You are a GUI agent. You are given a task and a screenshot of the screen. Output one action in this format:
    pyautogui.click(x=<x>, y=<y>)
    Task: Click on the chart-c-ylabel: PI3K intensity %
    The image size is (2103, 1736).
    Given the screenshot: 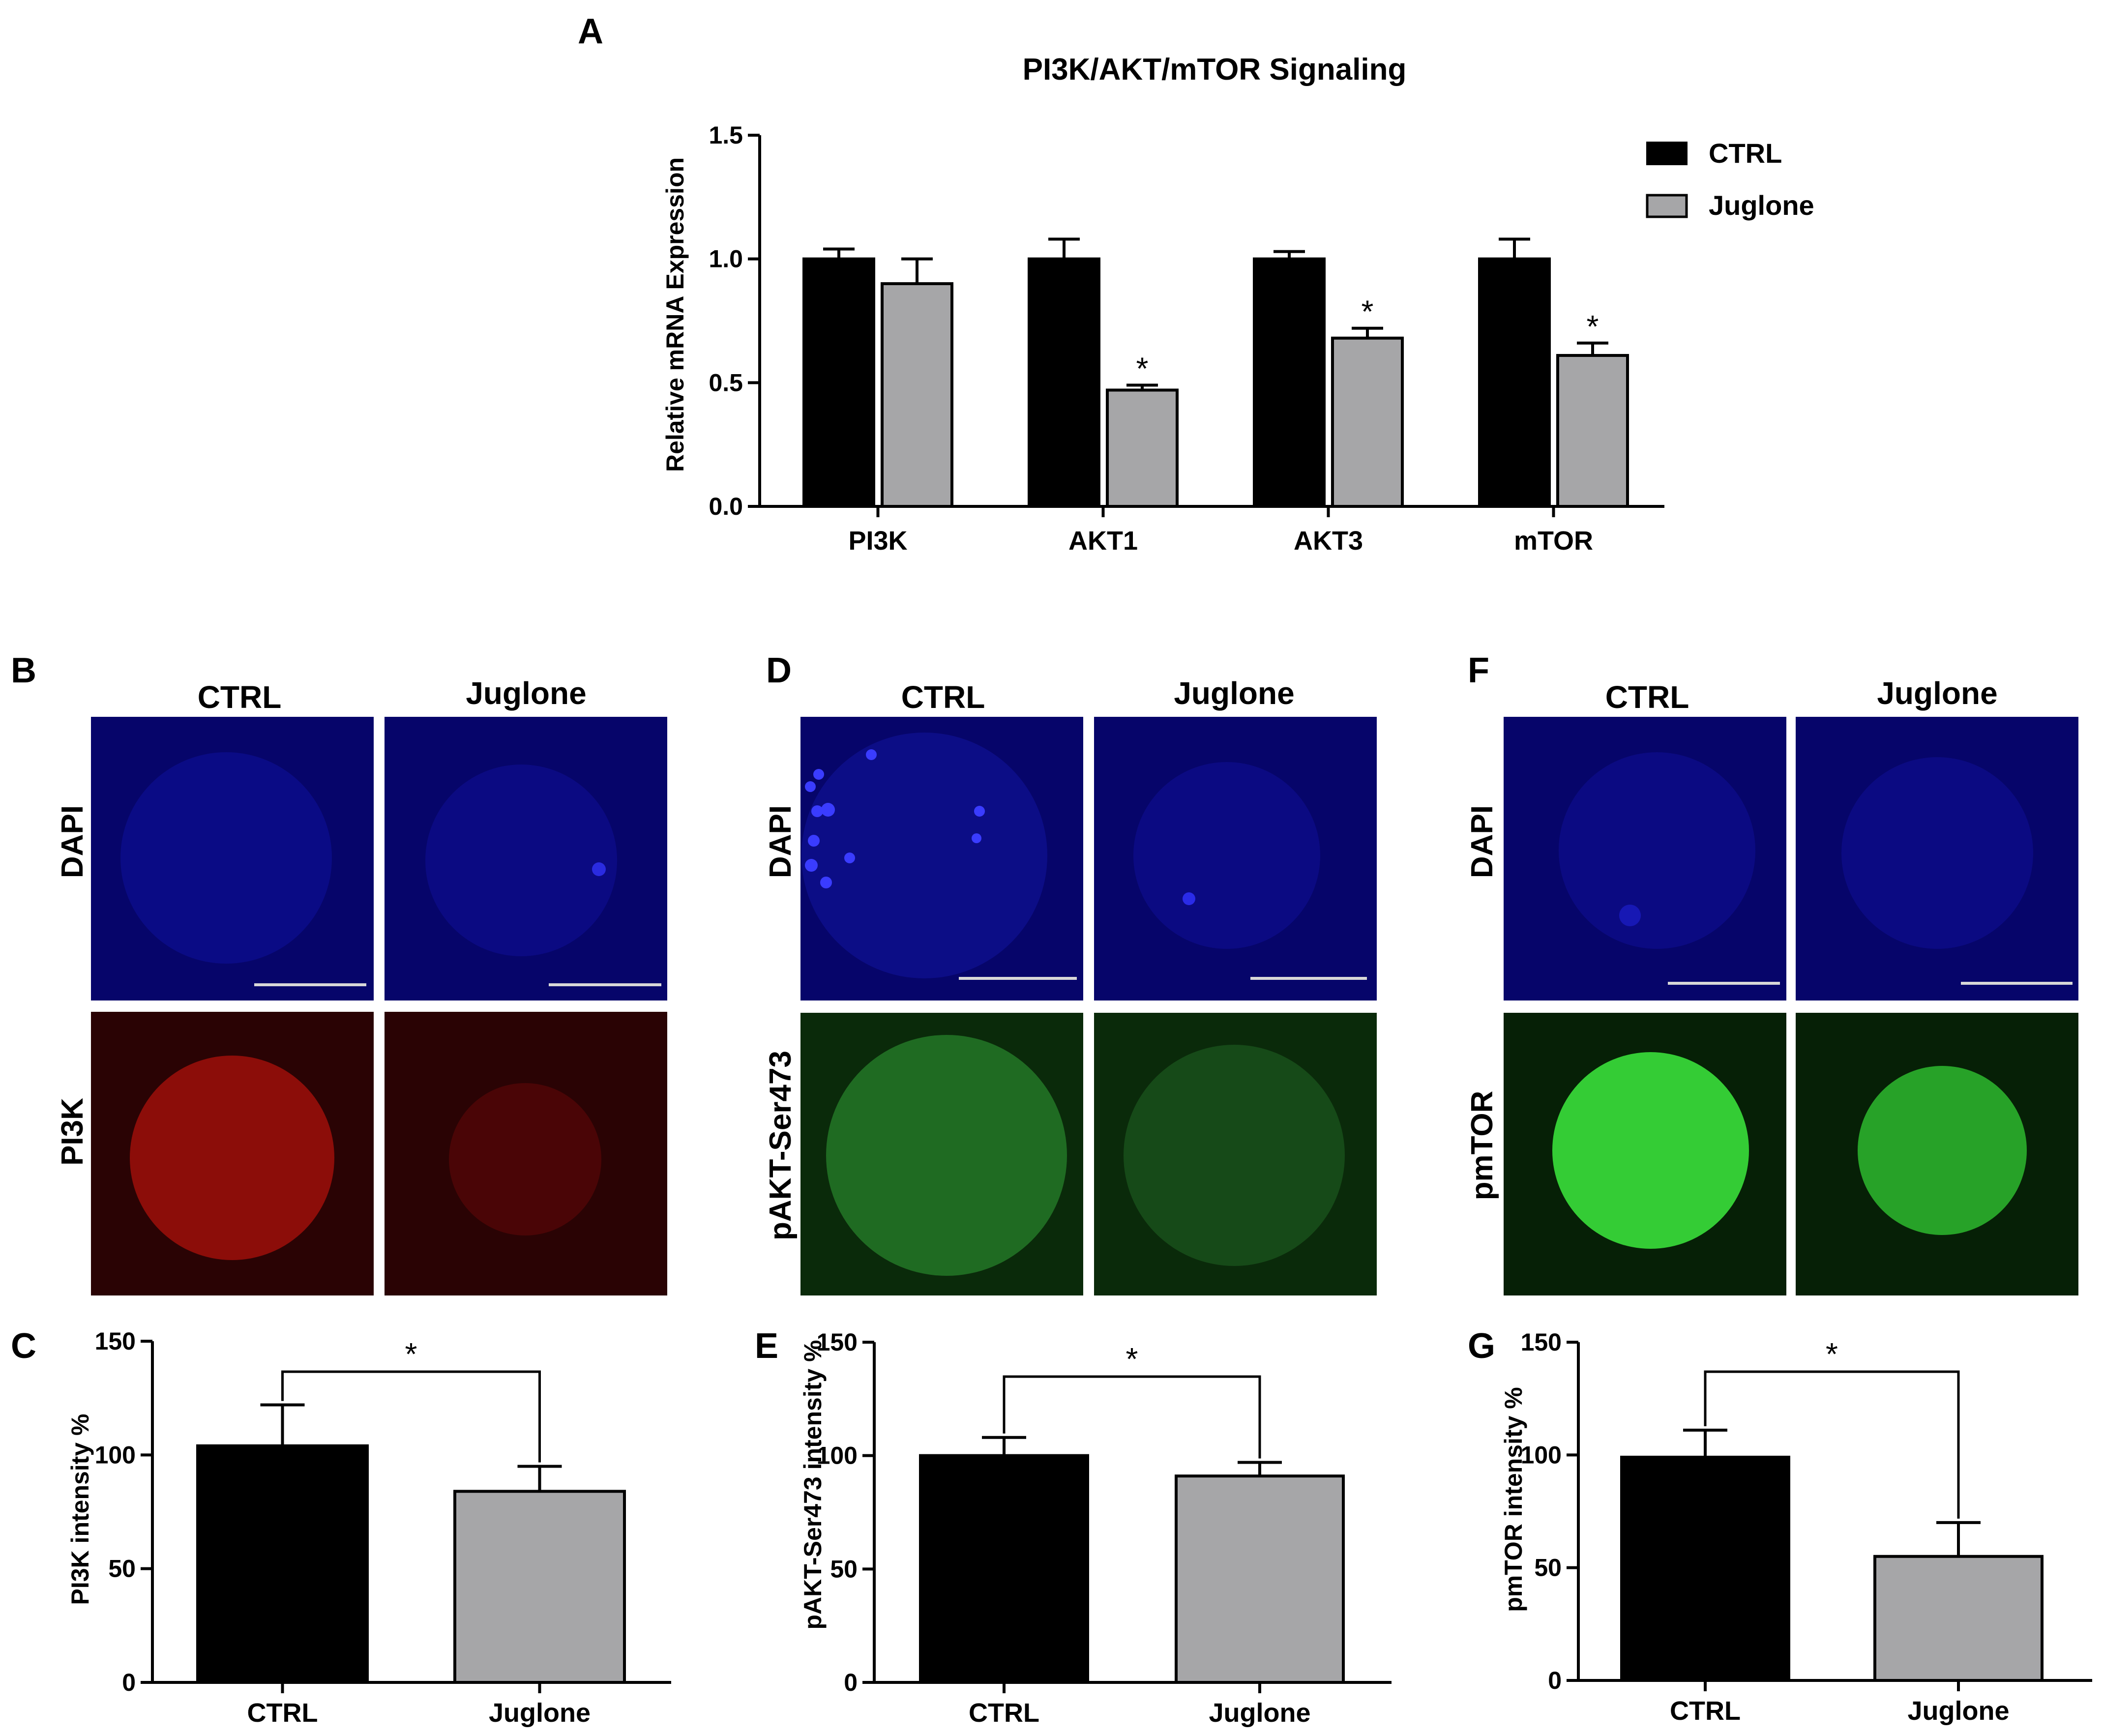 What is the action you would take?
    pyautogui.click(x=80, y=1509)
    